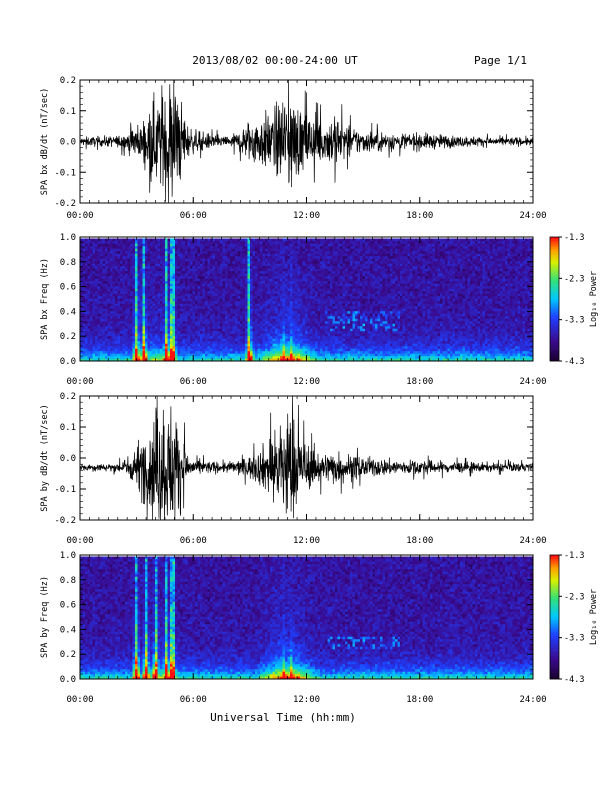 The width and height of the screenshot is (612, 792). What do you see at coordinates (306, 141) in the screenshot?
I see `db-dt-trace` at bounding box center [306, 141].